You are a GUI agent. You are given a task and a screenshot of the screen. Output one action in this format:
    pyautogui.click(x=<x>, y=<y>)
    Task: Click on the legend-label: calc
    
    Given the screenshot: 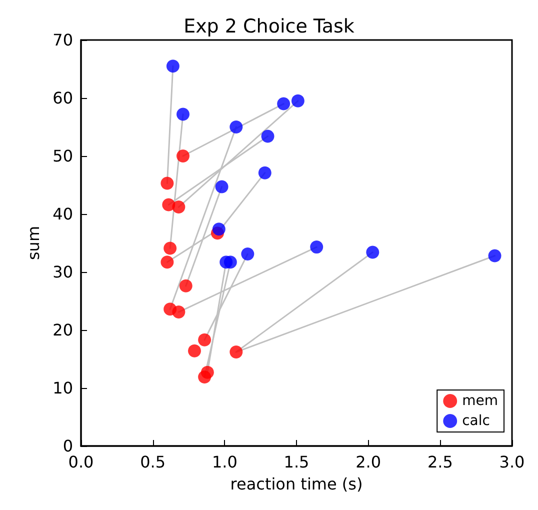 What is the action you would take?
    pyautogui.click(x=476, y=421)
    